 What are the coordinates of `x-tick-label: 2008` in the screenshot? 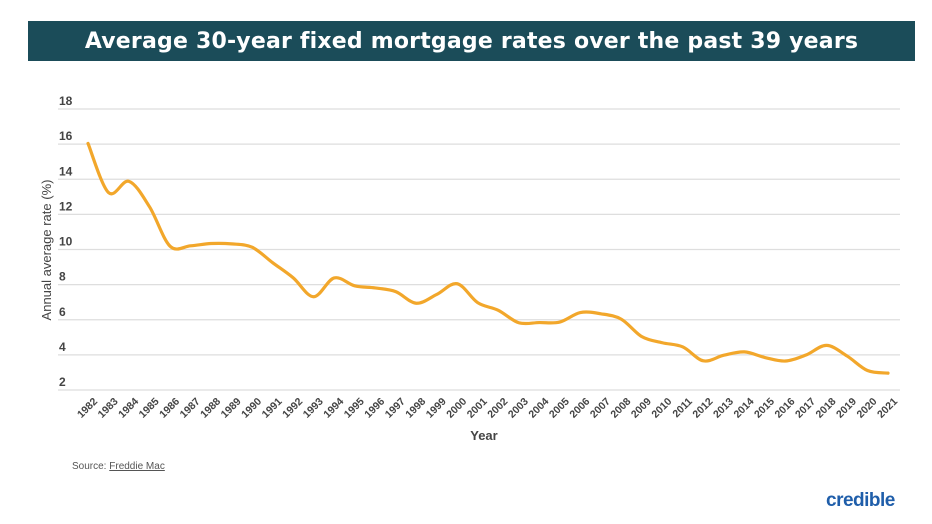 It's located at (620, 407).